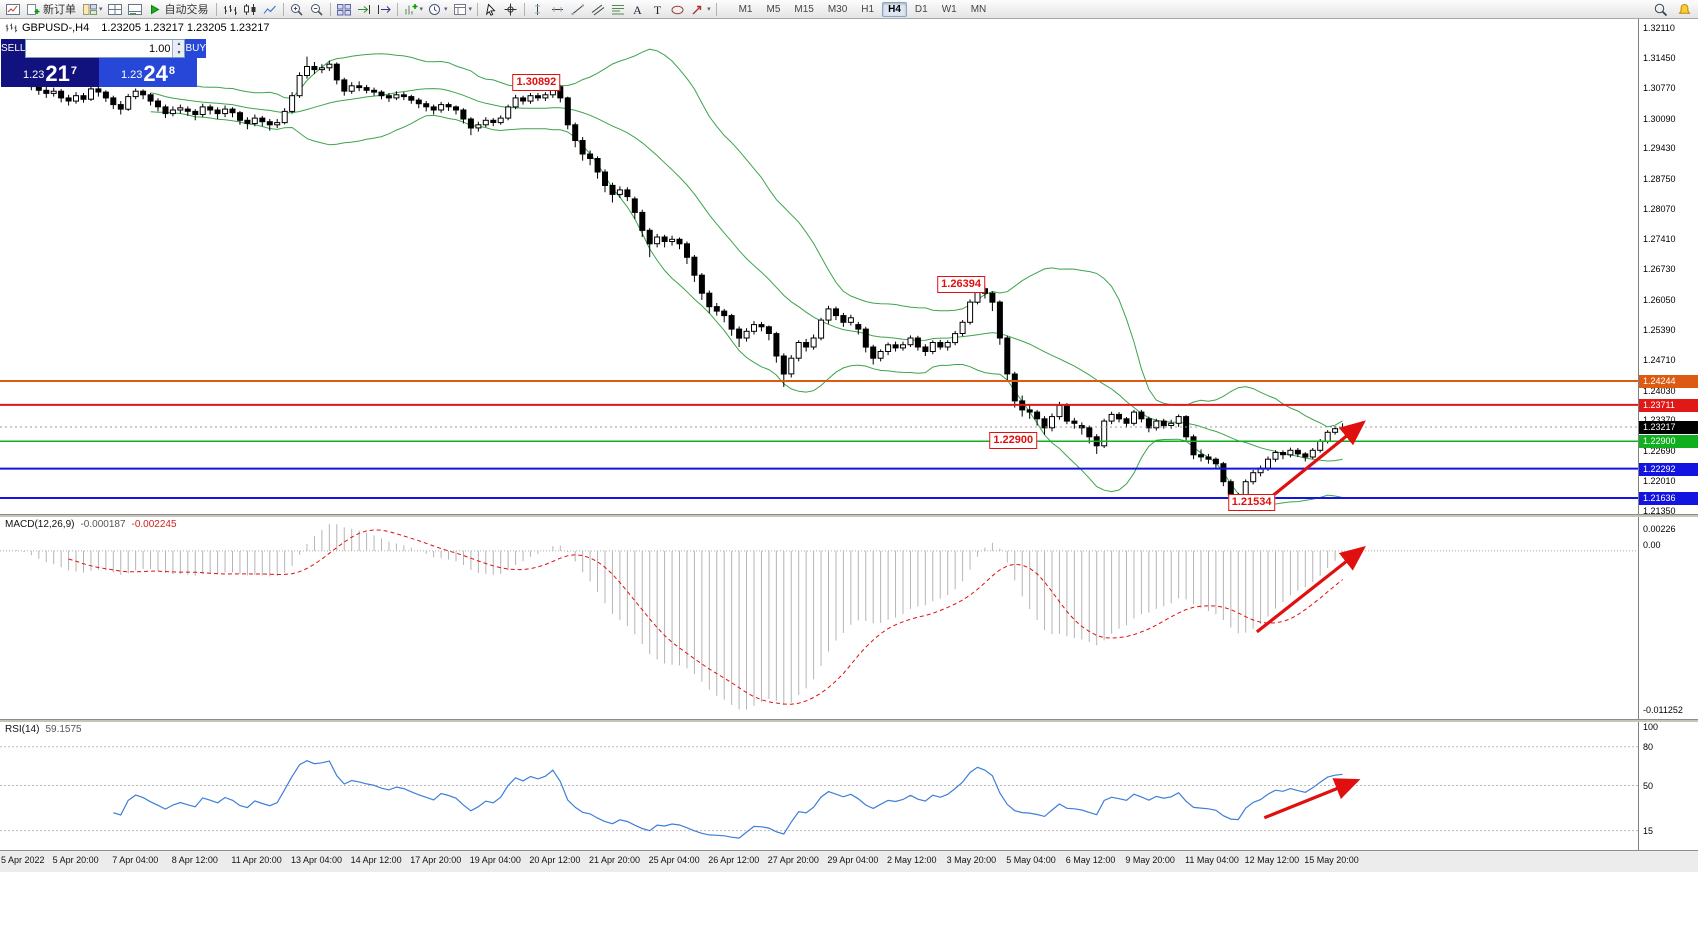  What do you see at coordinates (961, 284) in the screenshot?
I see `price-annotation: 1.26394` at bounding box center [961, 284].